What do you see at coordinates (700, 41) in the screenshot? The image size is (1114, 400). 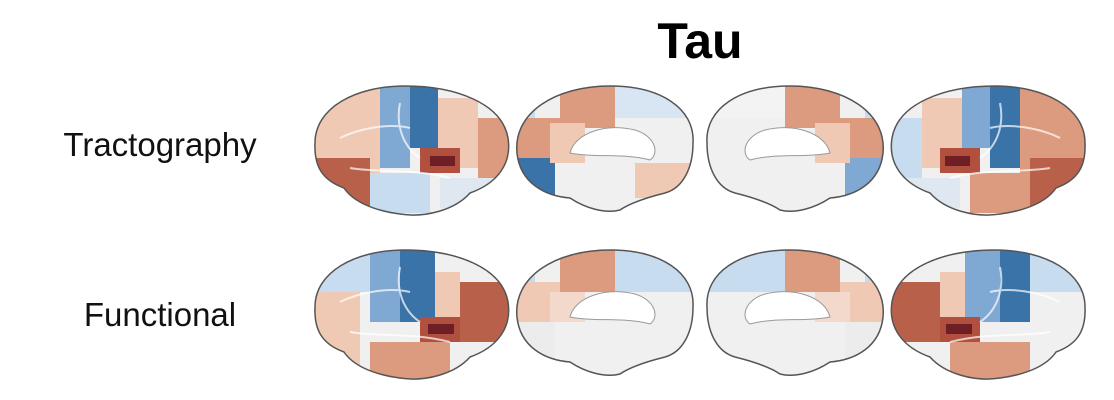 I see `figure-title: Tau` at bounding box center [700, 41].